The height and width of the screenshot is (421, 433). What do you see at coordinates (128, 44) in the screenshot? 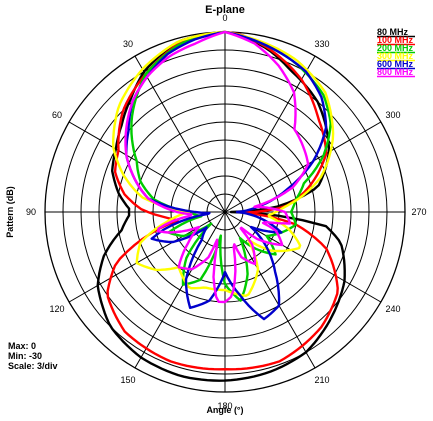
I see `angle-label: 30` at bounding box center [128, 44].